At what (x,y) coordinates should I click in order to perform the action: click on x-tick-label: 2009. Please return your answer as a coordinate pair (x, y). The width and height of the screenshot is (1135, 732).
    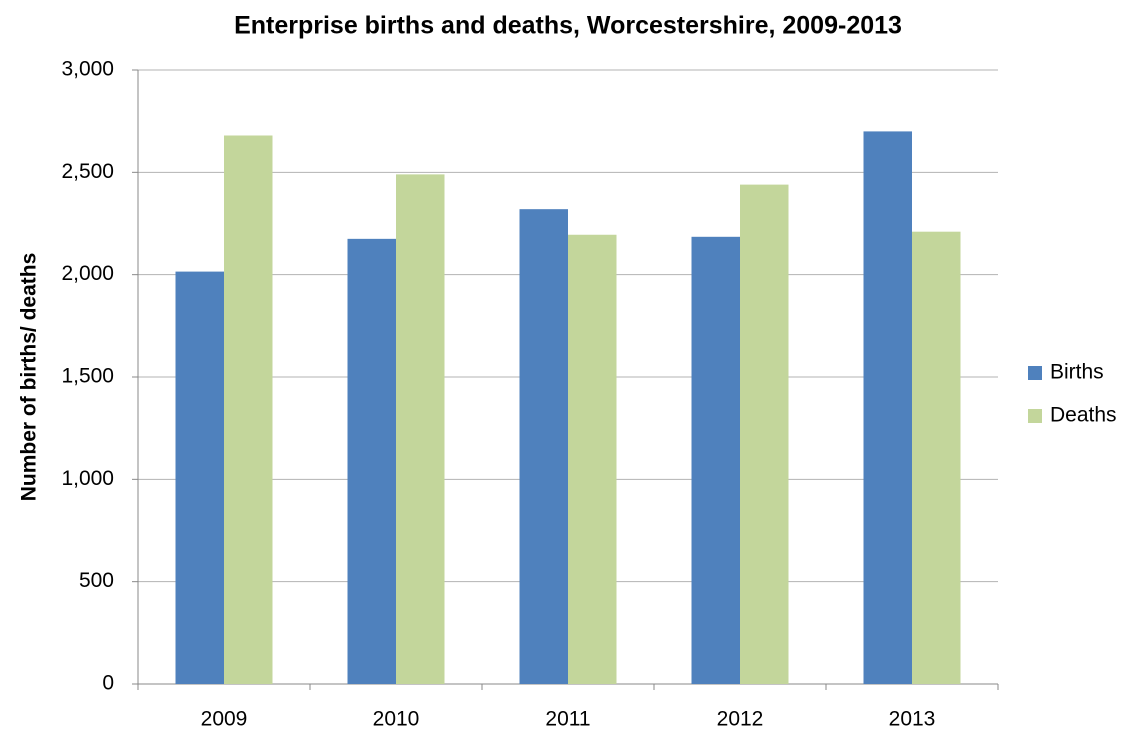
    Looking at the image, I should click on (224, 719).